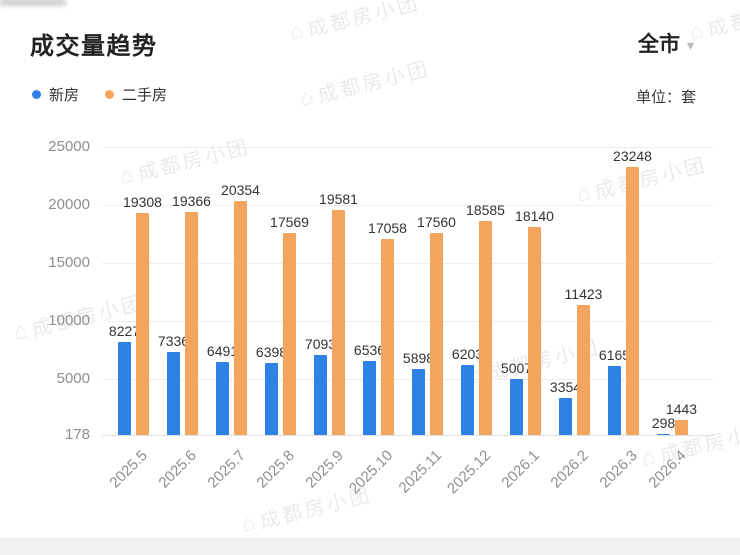 This screenshot has height=555, width=740. I want to click on chevron-down-icon: ▾, so click(690, 44).